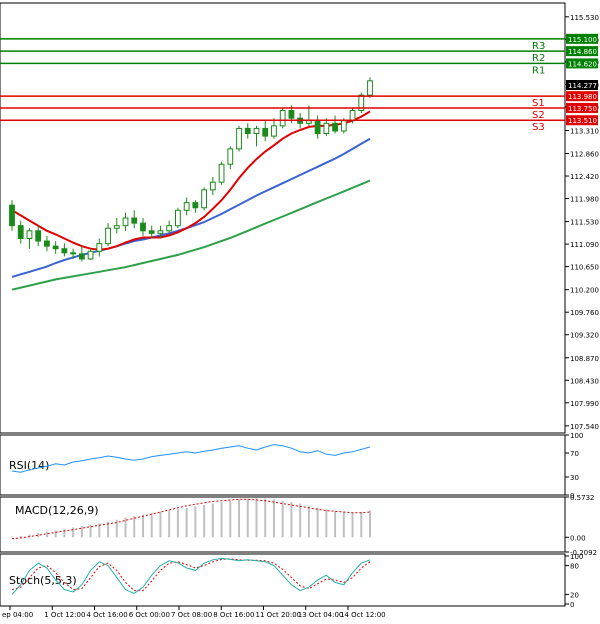  What do you see at coordinates (191, 575) in the screenshot?
I see `stoch-d-line` at bounding box center [191, 575].